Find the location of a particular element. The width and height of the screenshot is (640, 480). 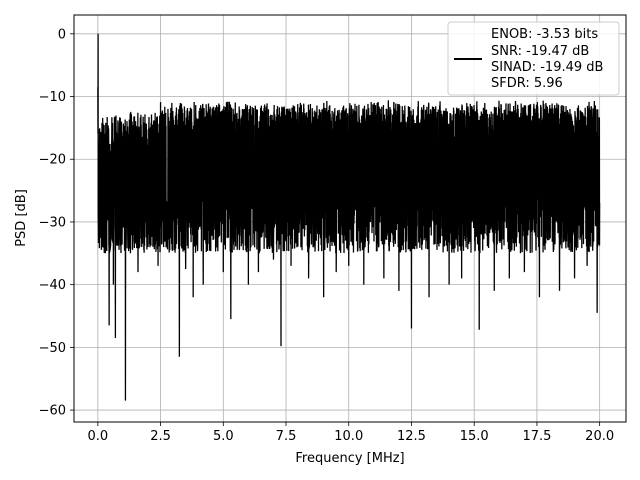

x-tick-label: 7.5 is located at coordinates (286, 436).